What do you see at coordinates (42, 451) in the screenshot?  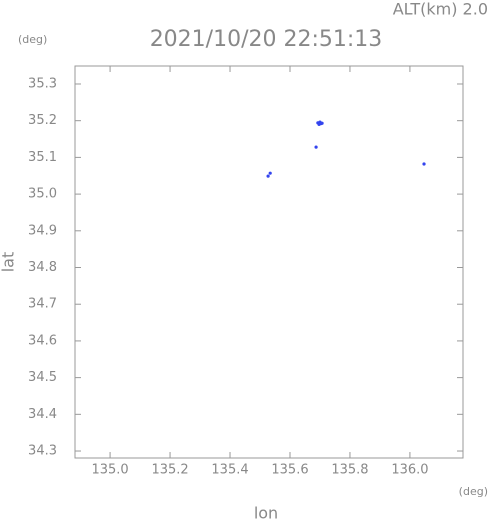 I see `y-tick-label: 34.3` at bounding box center [42, 451].